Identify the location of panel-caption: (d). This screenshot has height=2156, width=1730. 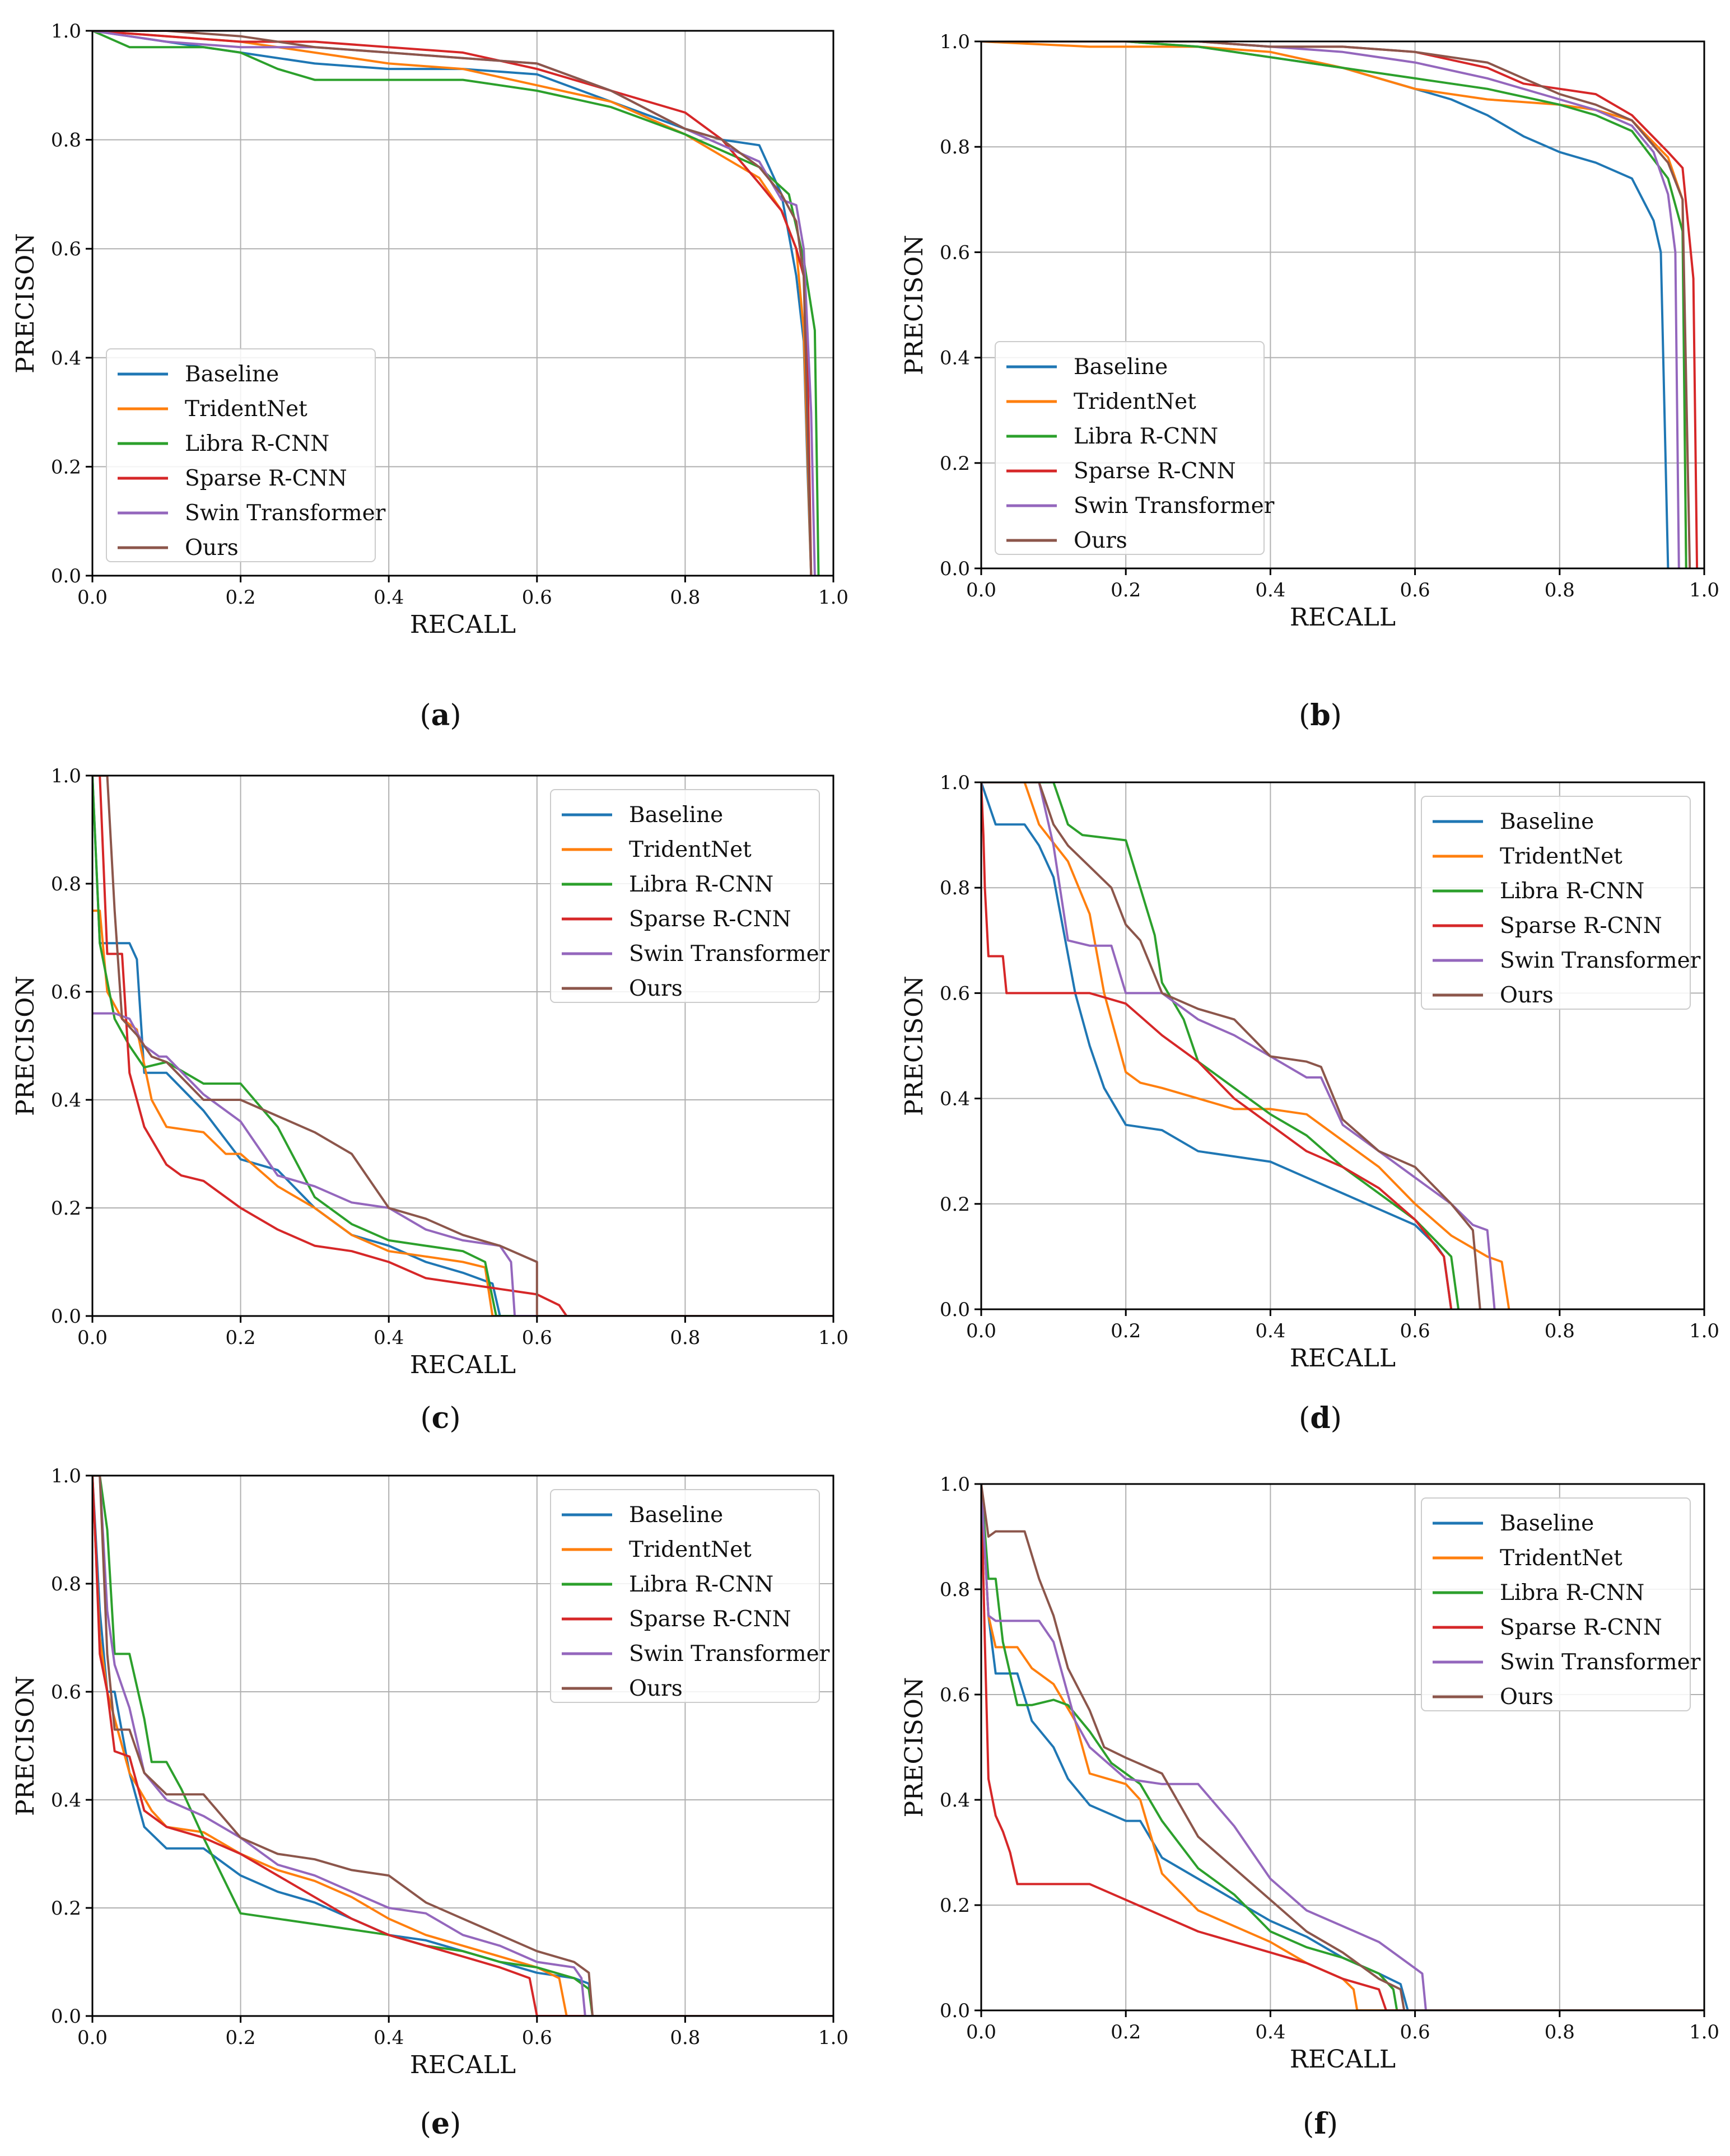
(1320, 1418).